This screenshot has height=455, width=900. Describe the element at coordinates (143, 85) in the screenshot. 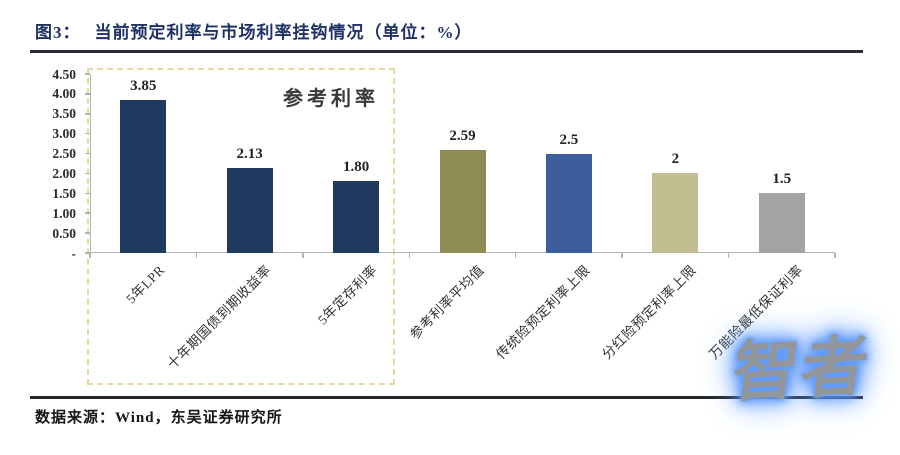

I see `bar-value-label: 3.85` at that location.